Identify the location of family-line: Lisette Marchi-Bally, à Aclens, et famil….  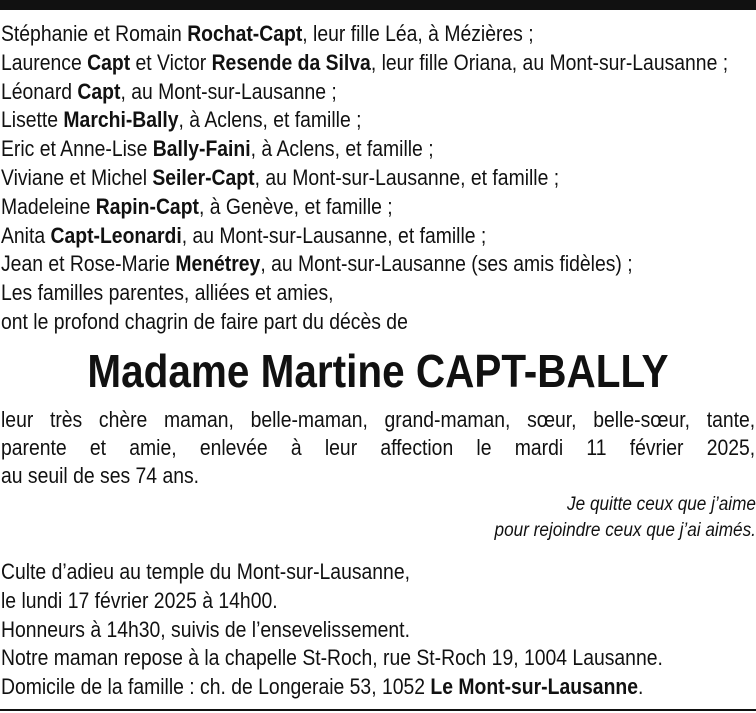
(378, 120).